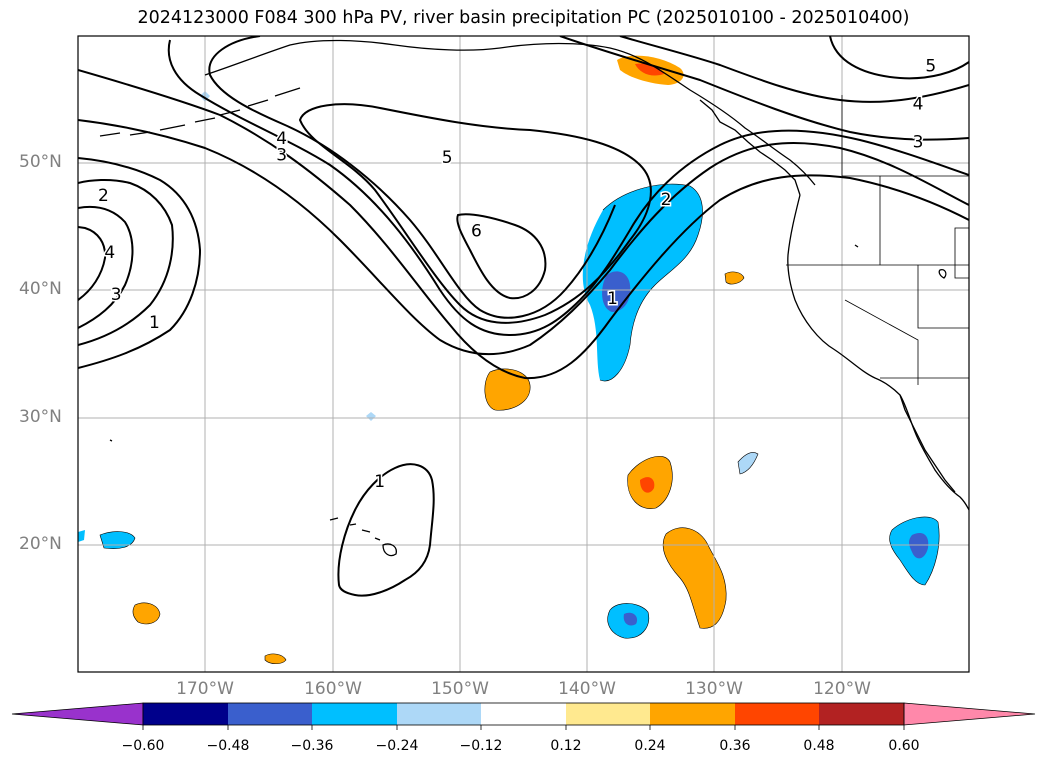 The height and width of the screenshot is (765, 1047). Describe the element at coordinates (927, 443) in the screenshot. I see `baja-california` at that location.